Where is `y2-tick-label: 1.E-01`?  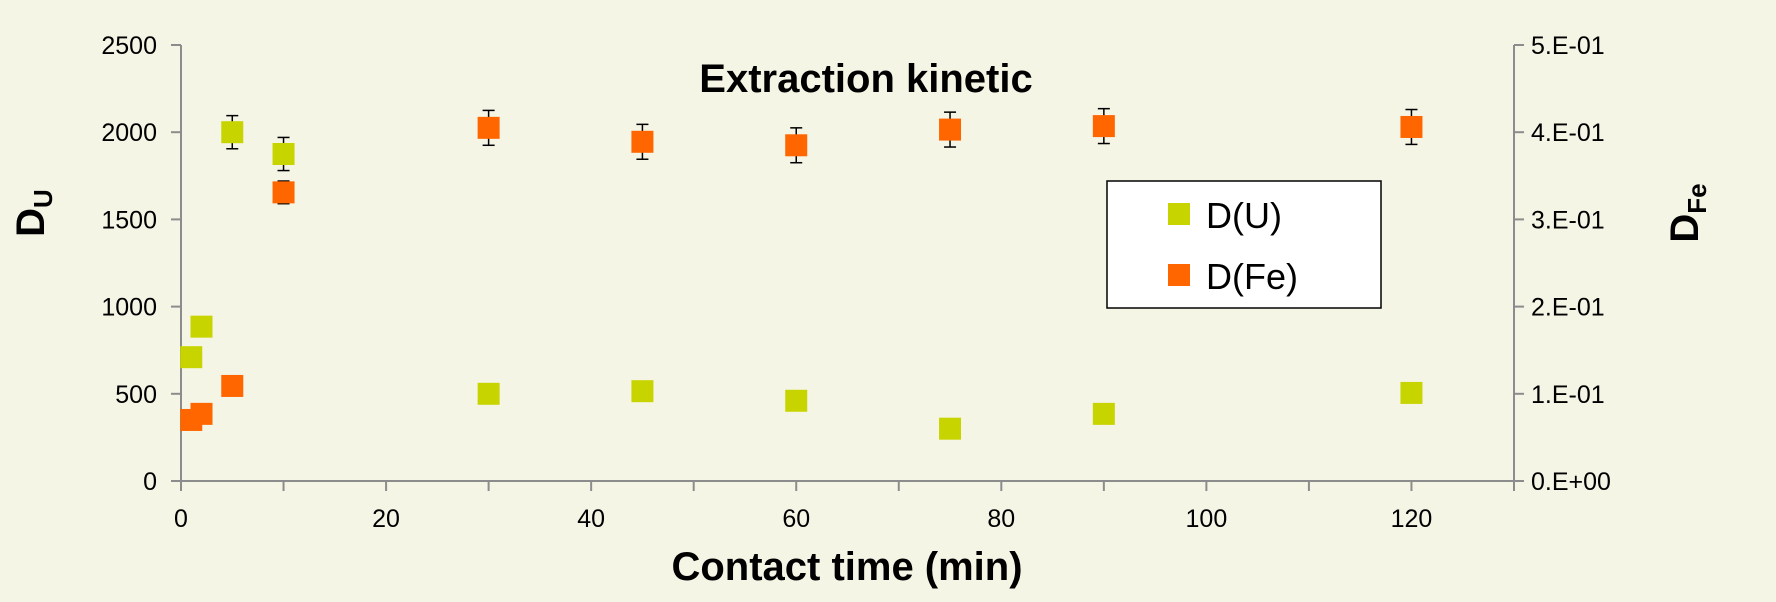 y2-tick-label: 1.E-01 is located at coordinates (1568, 395).